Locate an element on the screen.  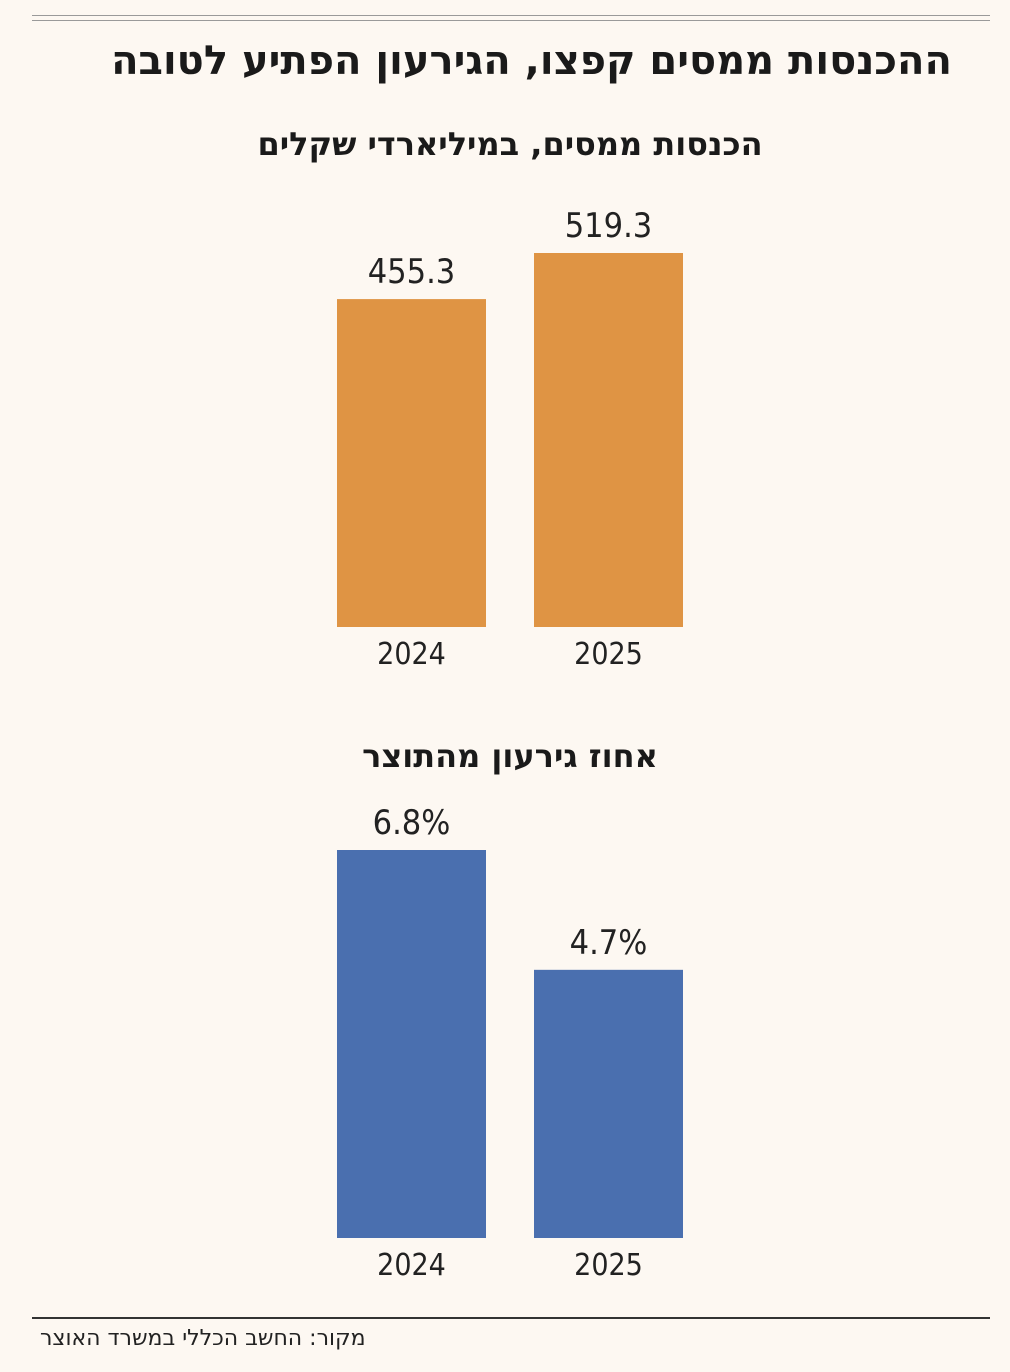
tax-revenue-bar-2025 is located at coordinates (608, 440).